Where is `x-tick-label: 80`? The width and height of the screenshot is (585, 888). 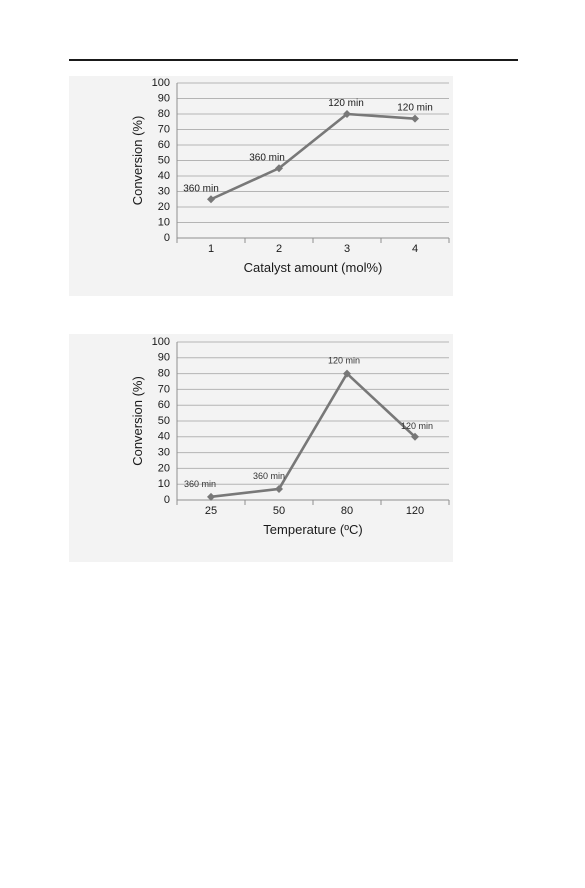
x-tick-label: 80 is located at coordinates (347, 511).